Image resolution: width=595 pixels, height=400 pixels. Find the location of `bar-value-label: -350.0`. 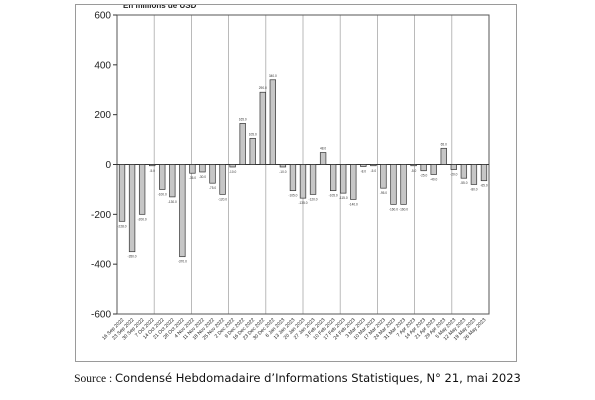

bar-value-label: -350.0 is located at coordinates (132, 257).